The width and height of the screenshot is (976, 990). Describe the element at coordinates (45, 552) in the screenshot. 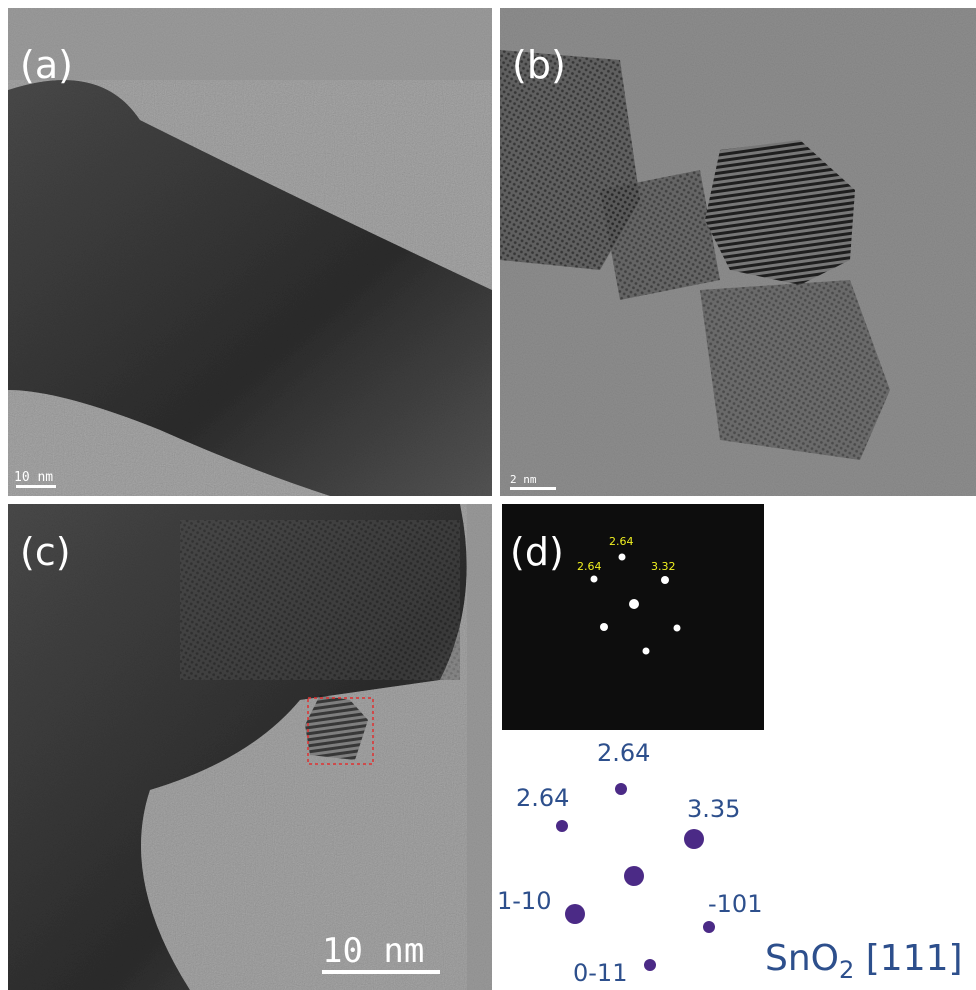

I see `panel-label: (c)` at that location.